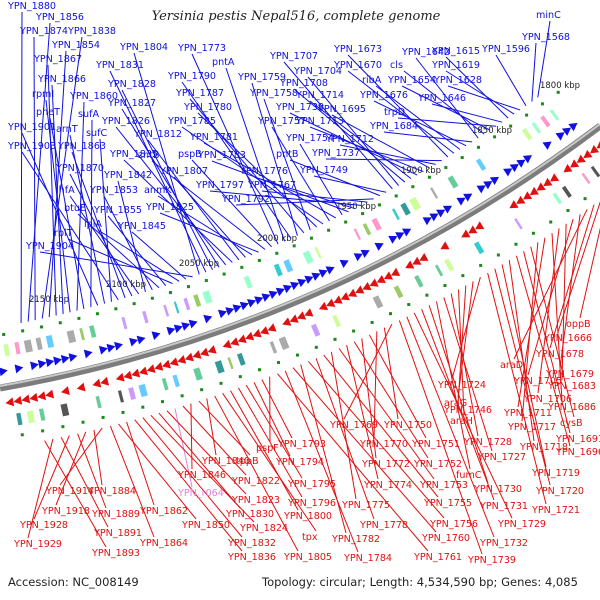 The height and width of the screenshot is (600, 600). I want to click on kbp-tick-label: 1950 kbp, so click(356, 207).